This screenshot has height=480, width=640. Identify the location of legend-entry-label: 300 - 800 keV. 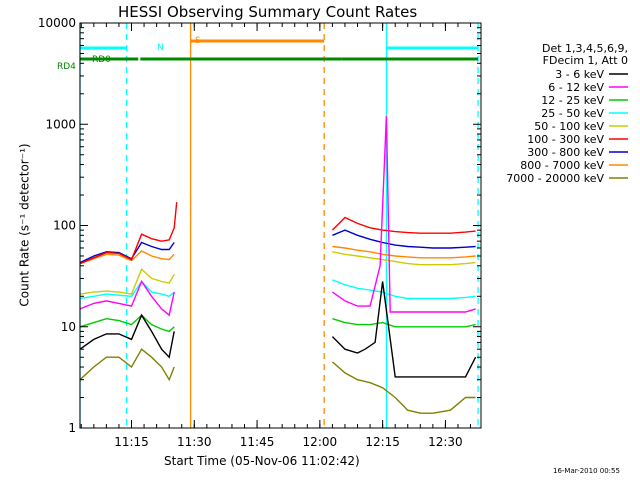
(565, 152).